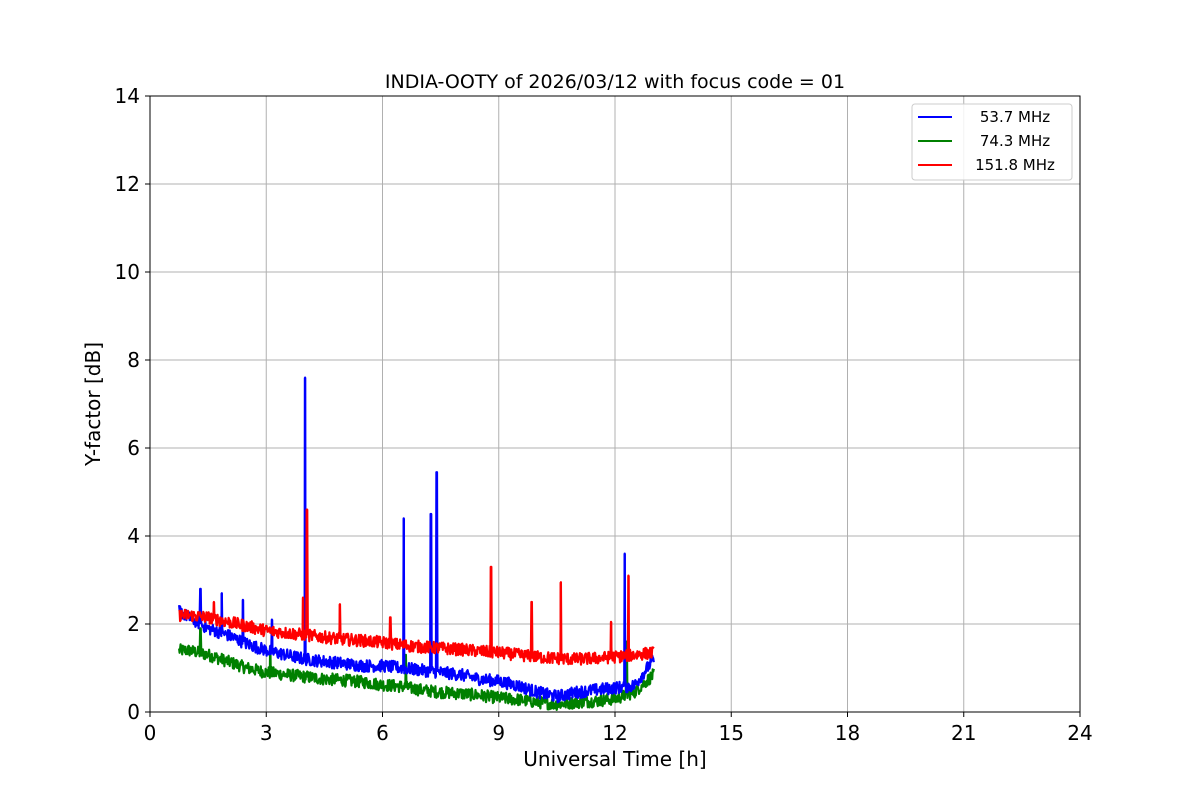 This screenshot has height=800, width=1200. Describe the element at coordinates (150, 733) in the screenshot. I see `x-tick-label: 0` at that location.